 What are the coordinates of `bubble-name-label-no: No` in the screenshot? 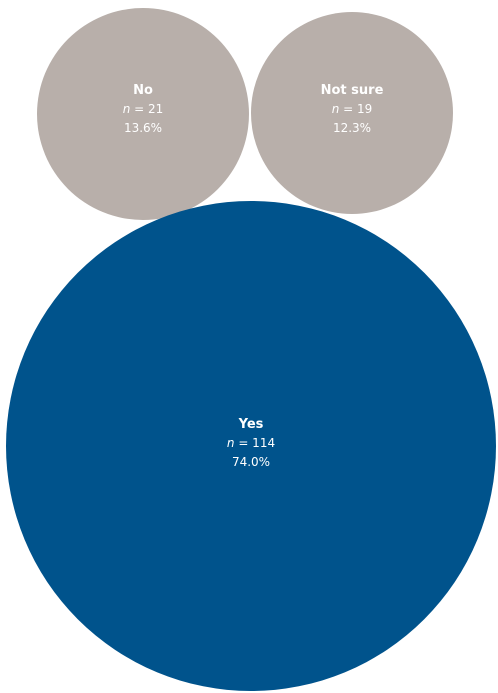 It's located at (143, 90).